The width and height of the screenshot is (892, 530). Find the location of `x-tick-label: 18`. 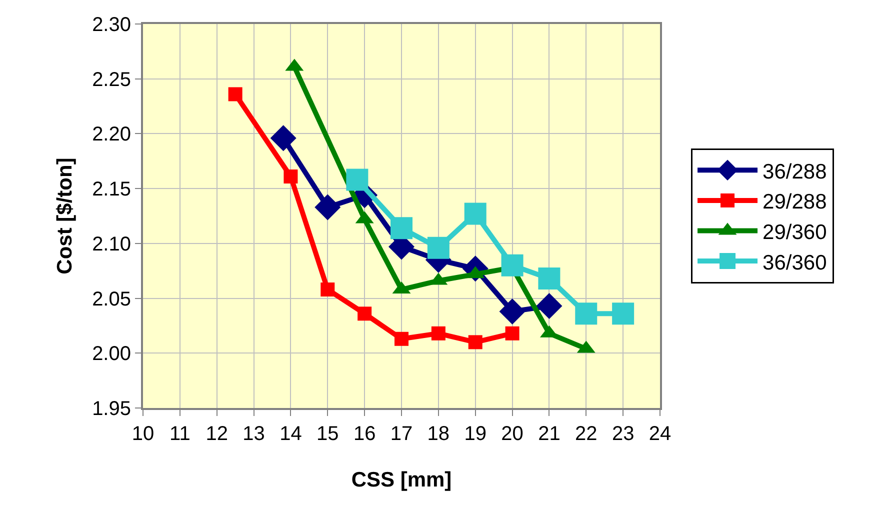

x-tick-label: 18 is located at coordinates (438, 434).